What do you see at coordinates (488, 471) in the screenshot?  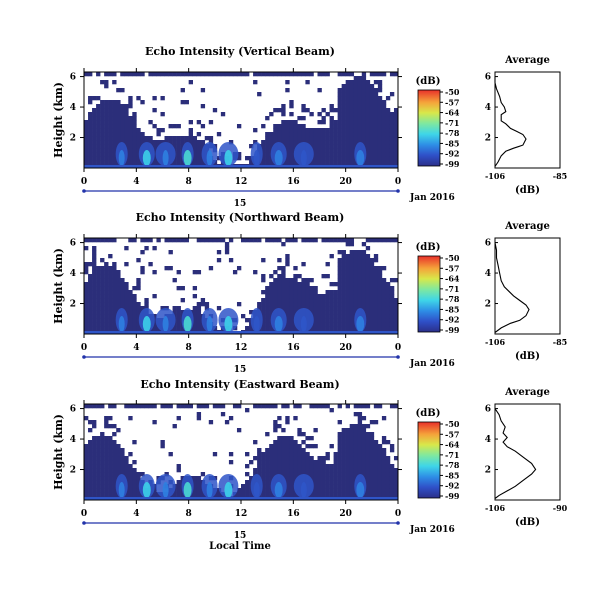 I see `profile-y-tick-label: 2` at bounding box center [488, 471].